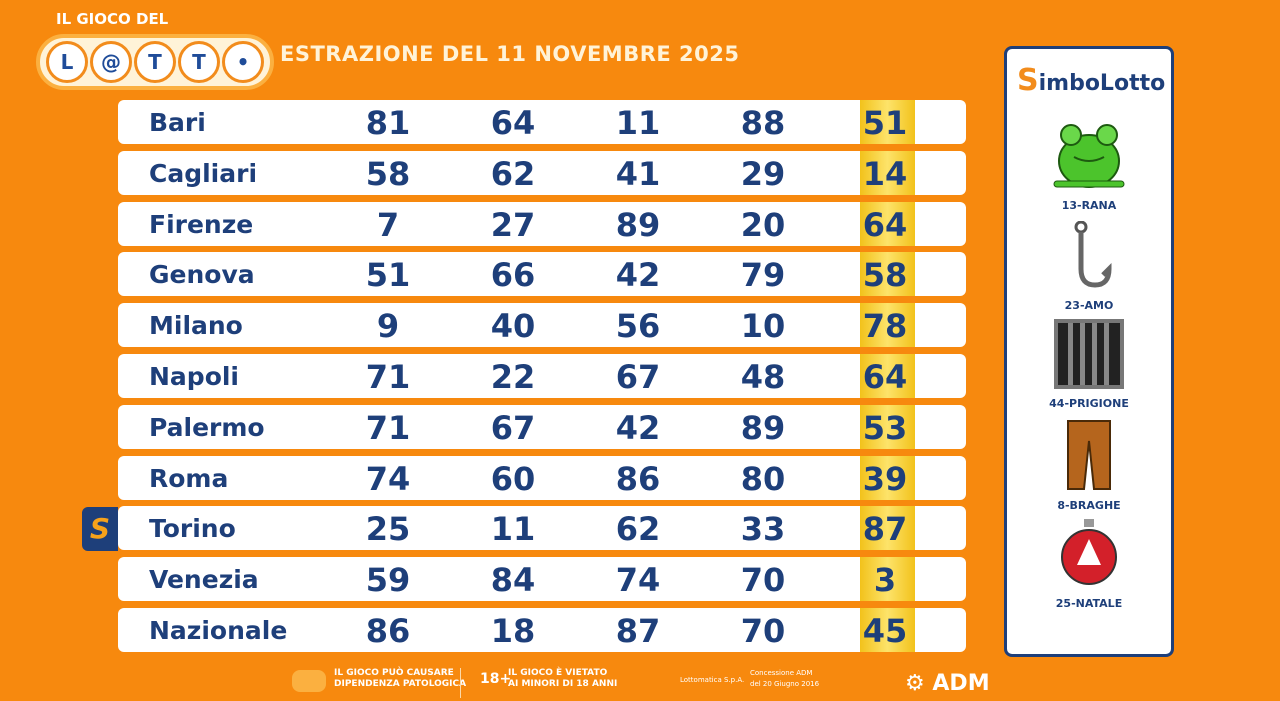 The width and height of the screenshot is (1280, 701). What do you see at coordinates (542, 376) in the screenshot?
I see `result-row: Napoli 71 22 67 48 64` at bounding box center [542, 376].